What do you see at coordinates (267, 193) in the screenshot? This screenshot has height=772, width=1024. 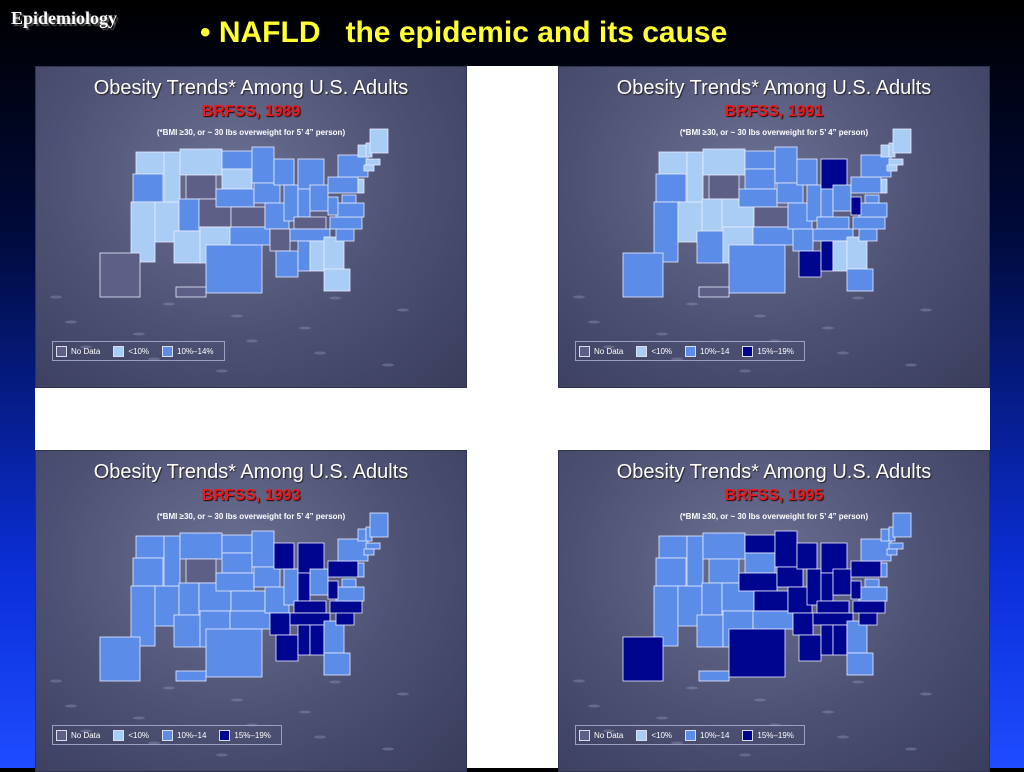 I see `state-ia` at bounding box center [267, 193].